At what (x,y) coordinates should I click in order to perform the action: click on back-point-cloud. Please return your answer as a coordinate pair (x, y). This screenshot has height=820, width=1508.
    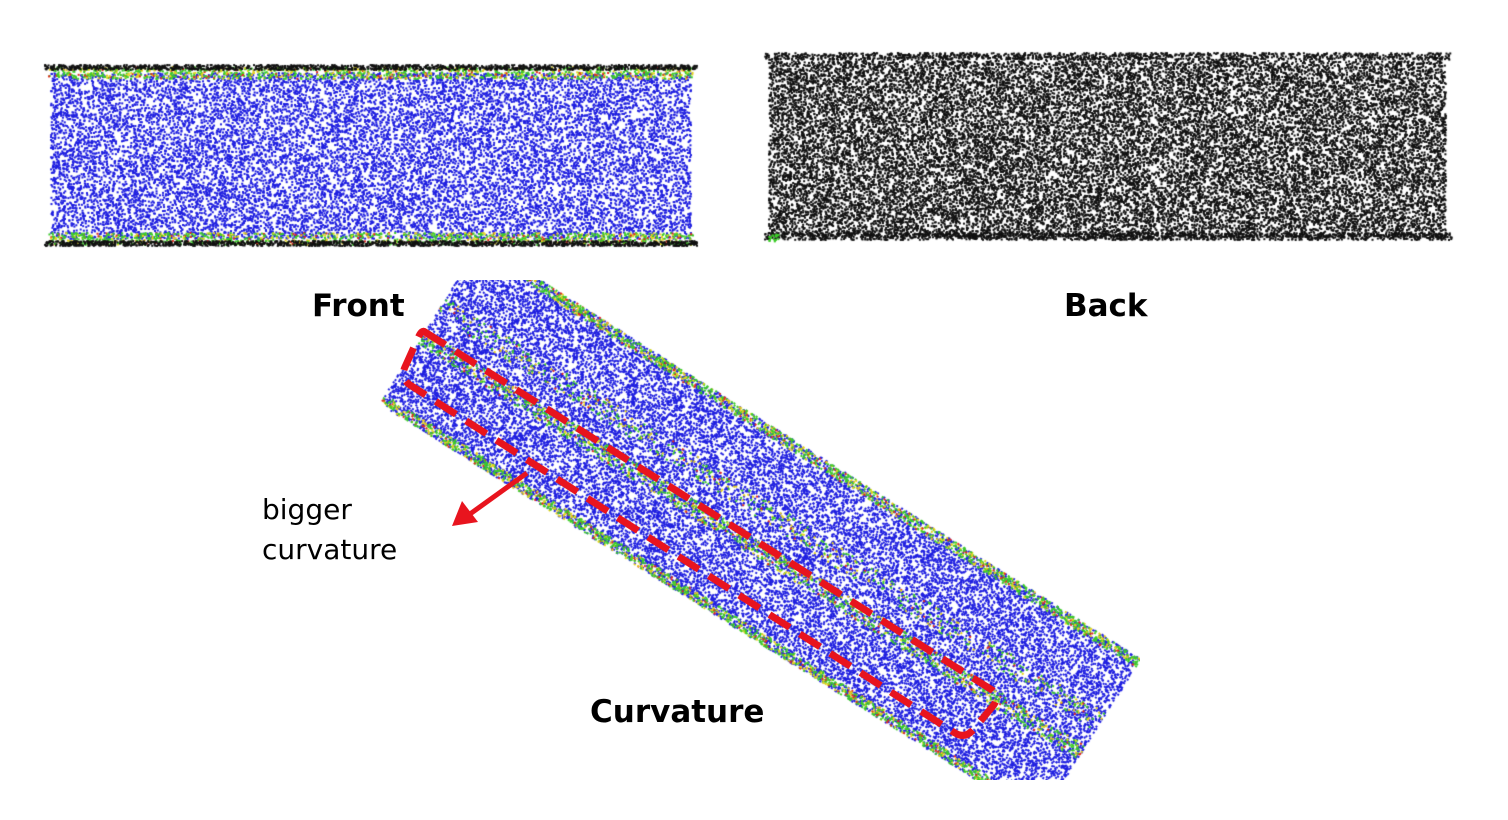
    Looking at the image, I should click on (1107, 148).